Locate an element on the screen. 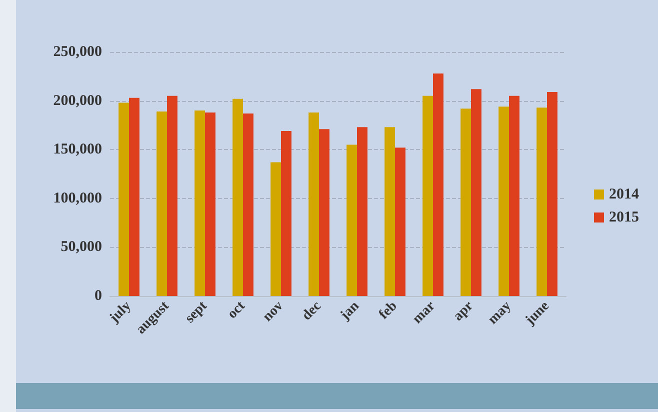 This screenshot has height=412, width=658. y-tick-label: 0 is located at coordinates (98, 296).